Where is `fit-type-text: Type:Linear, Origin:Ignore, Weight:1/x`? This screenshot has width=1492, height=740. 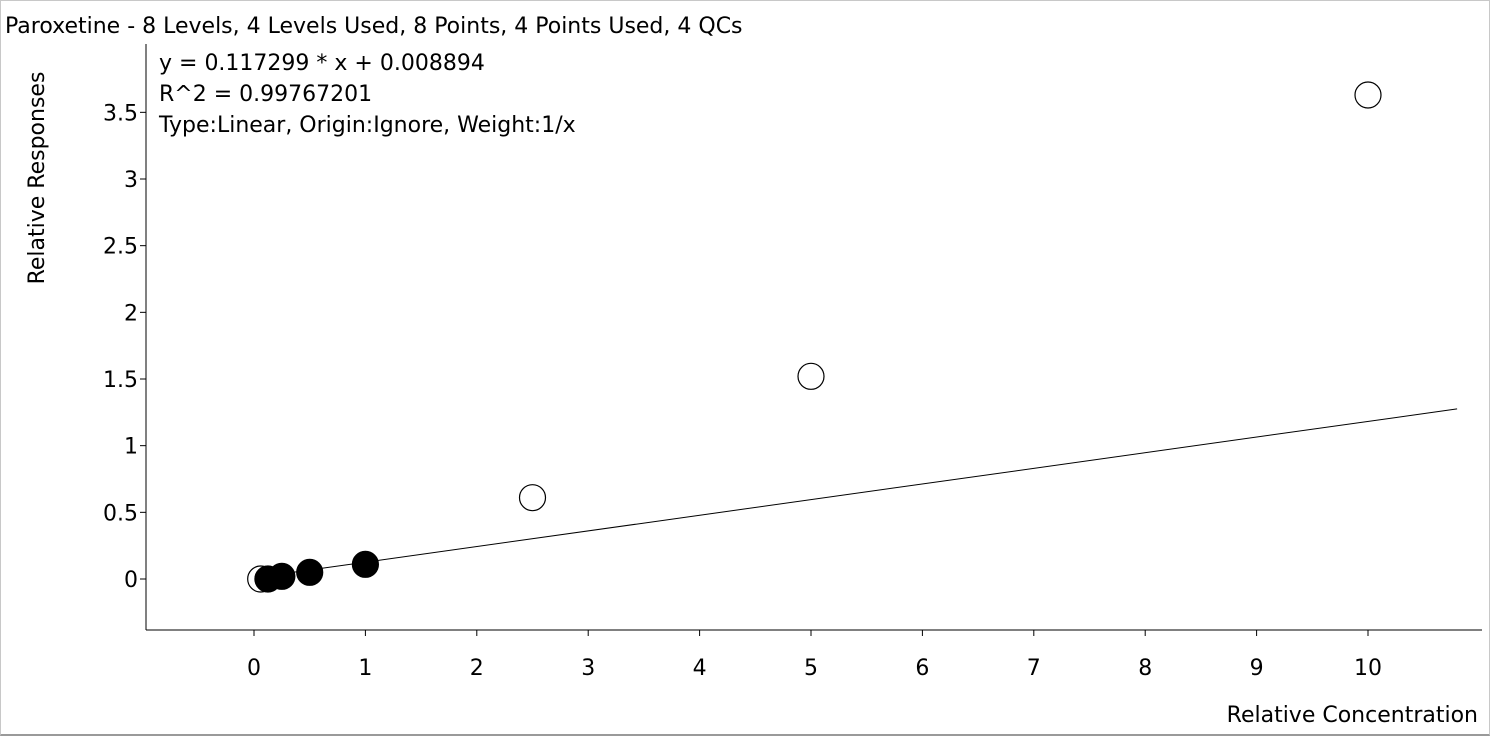
fit-type-text: Type:Linear, Origin:Ignore, Weight:1/x is located at coordinates (367, 125).